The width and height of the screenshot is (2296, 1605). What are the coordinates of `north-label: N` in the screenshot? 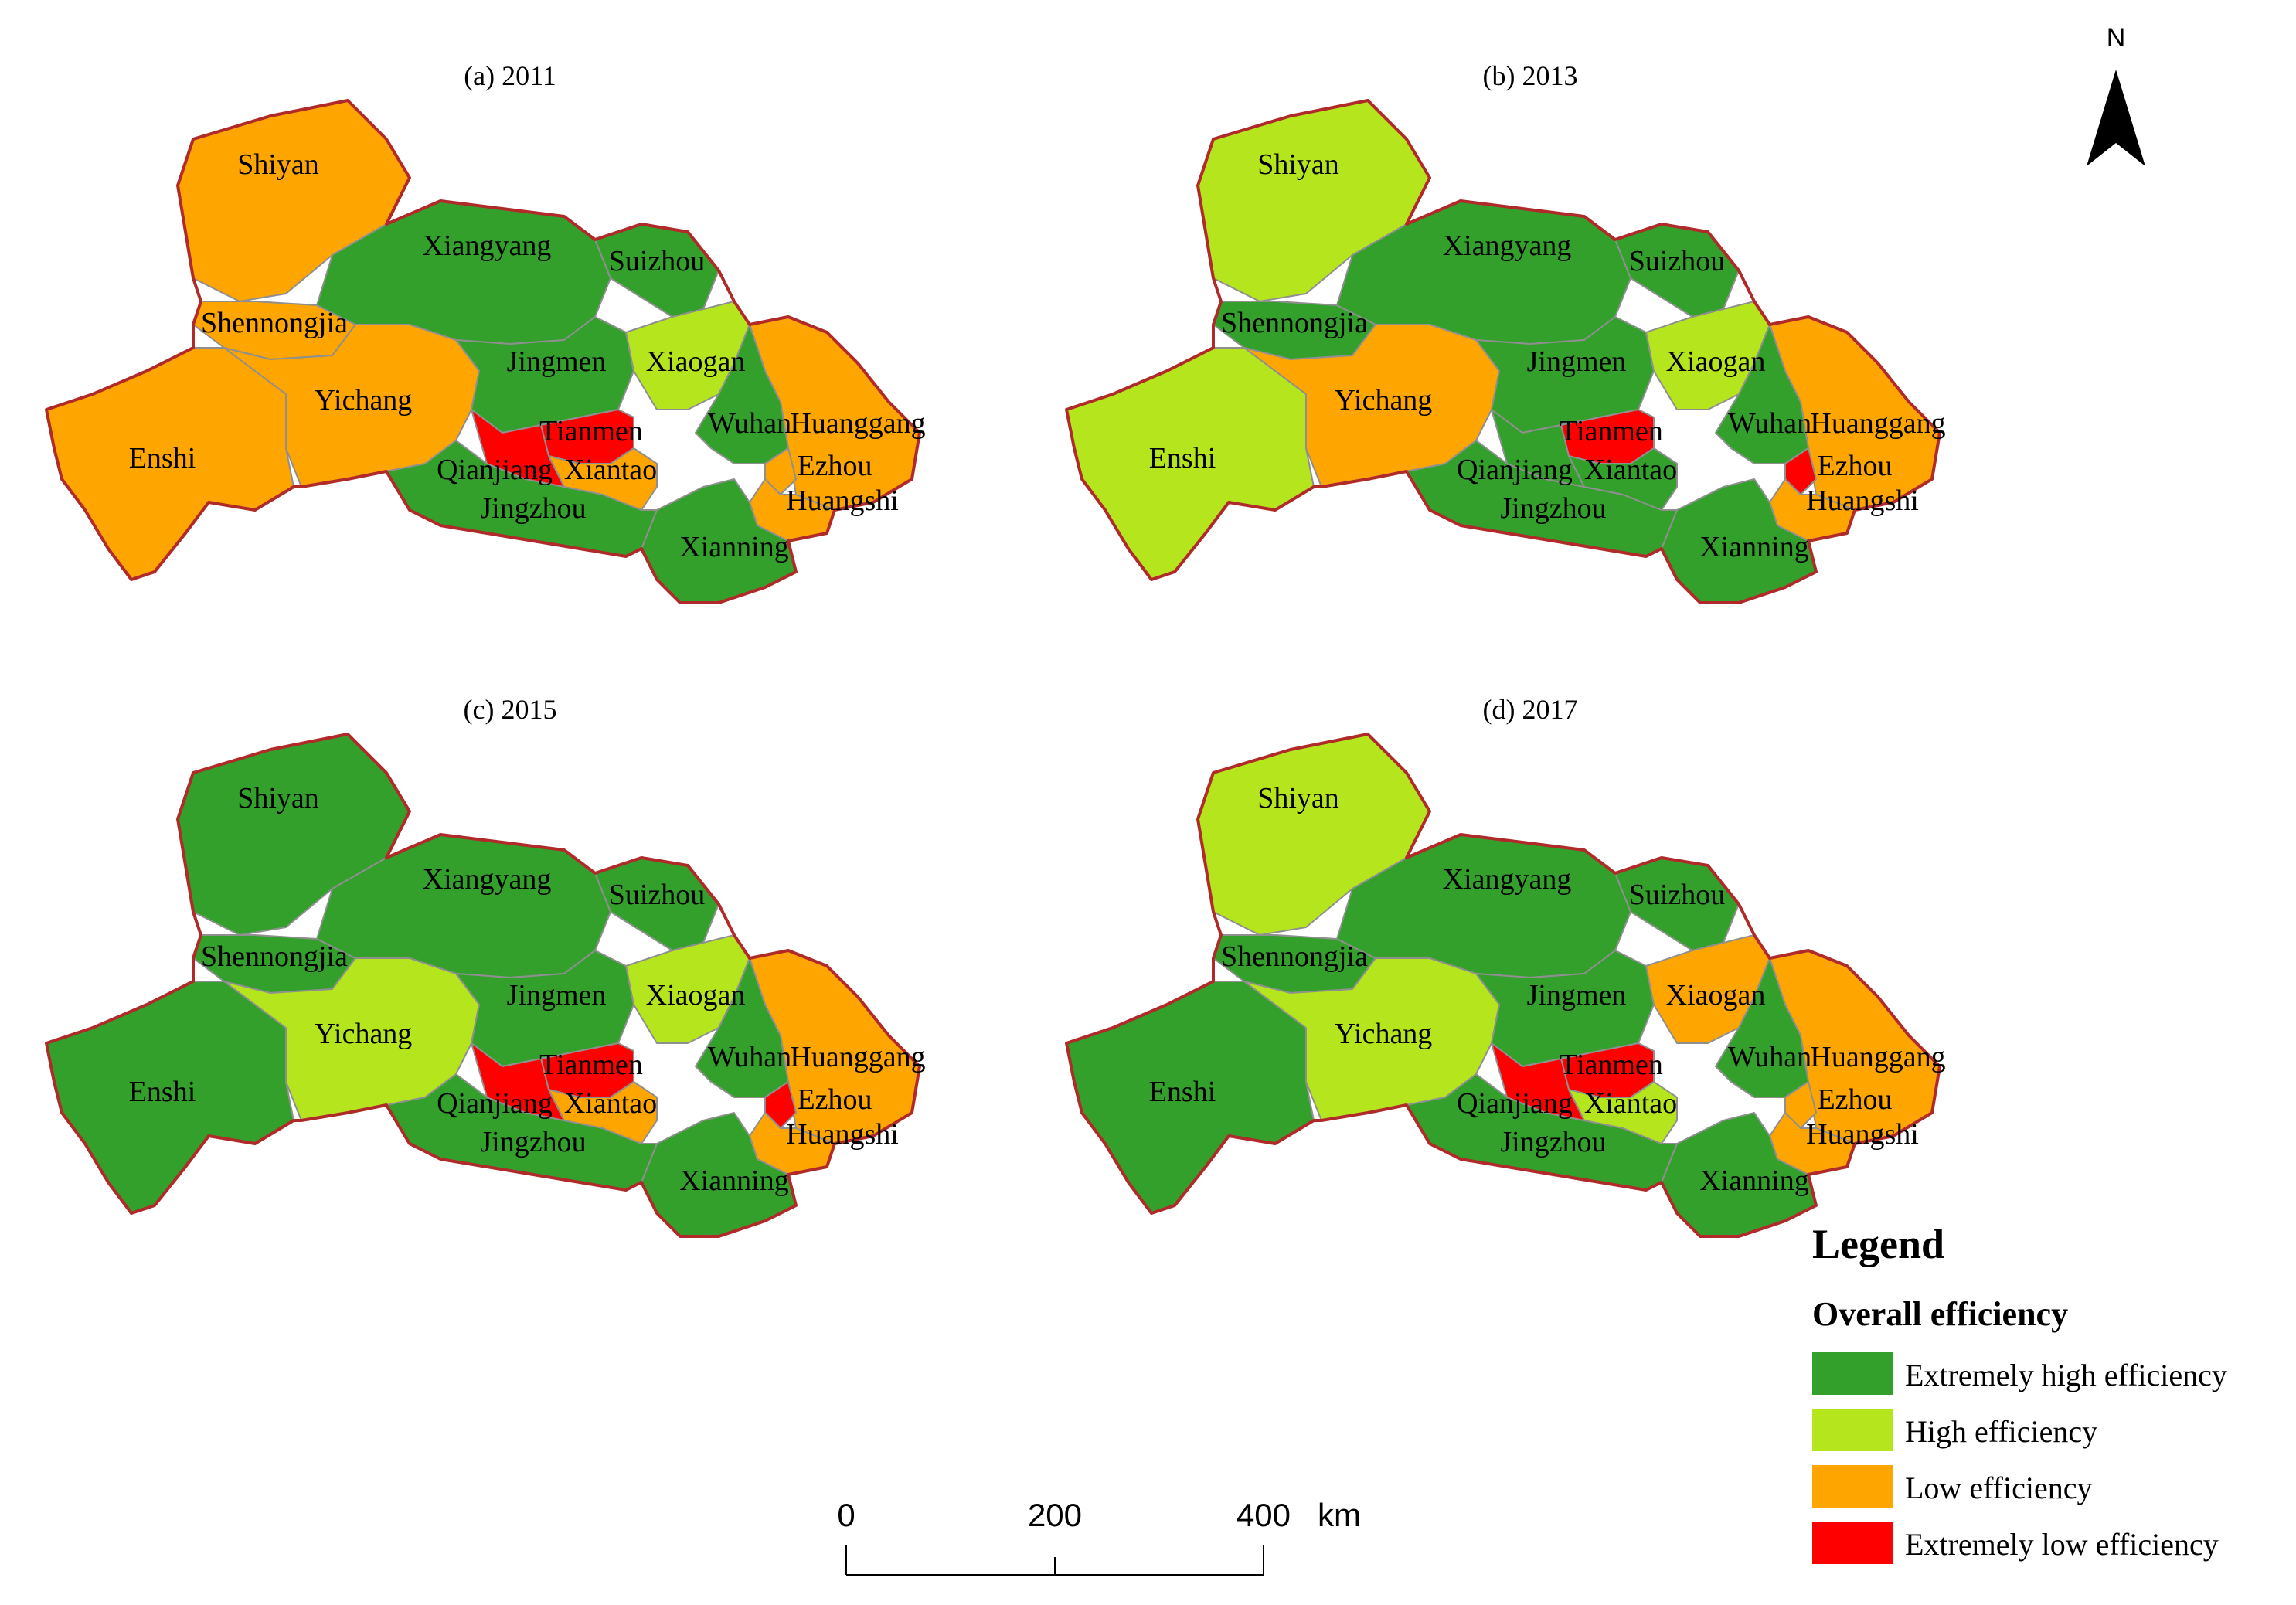 It's located at (2116, 38).